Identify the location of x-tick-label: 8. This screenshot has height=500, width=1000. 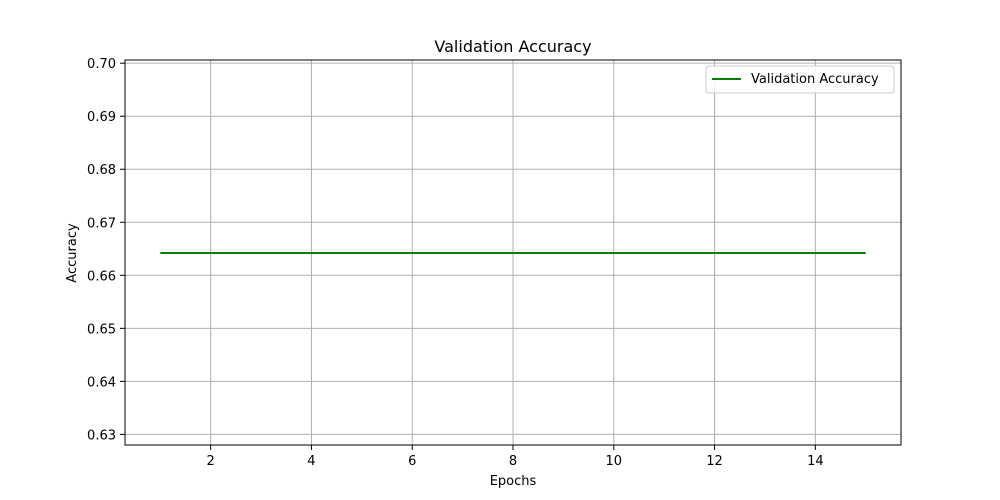
(513, 461).